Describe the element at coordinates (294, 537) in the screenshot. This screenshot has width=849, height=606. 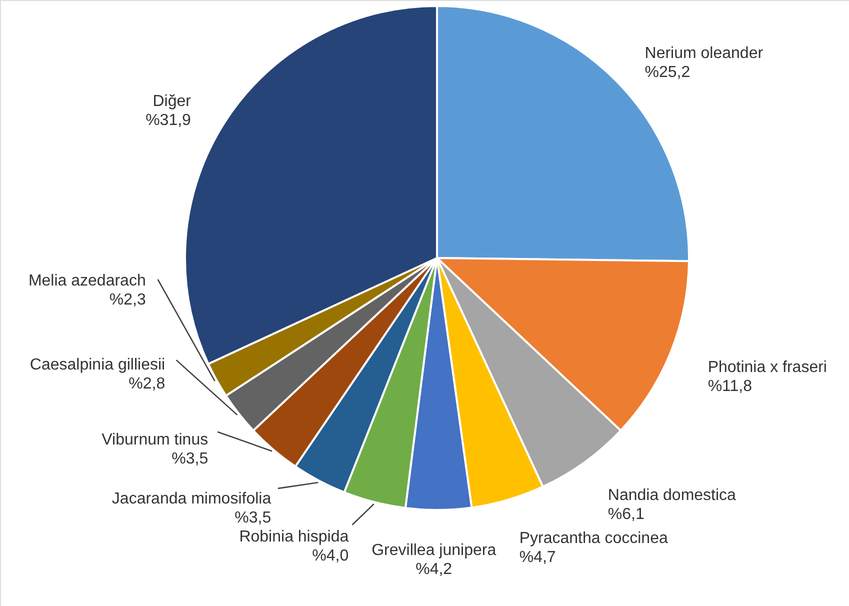
I see `slice-label: Robinia hispida` at that location.